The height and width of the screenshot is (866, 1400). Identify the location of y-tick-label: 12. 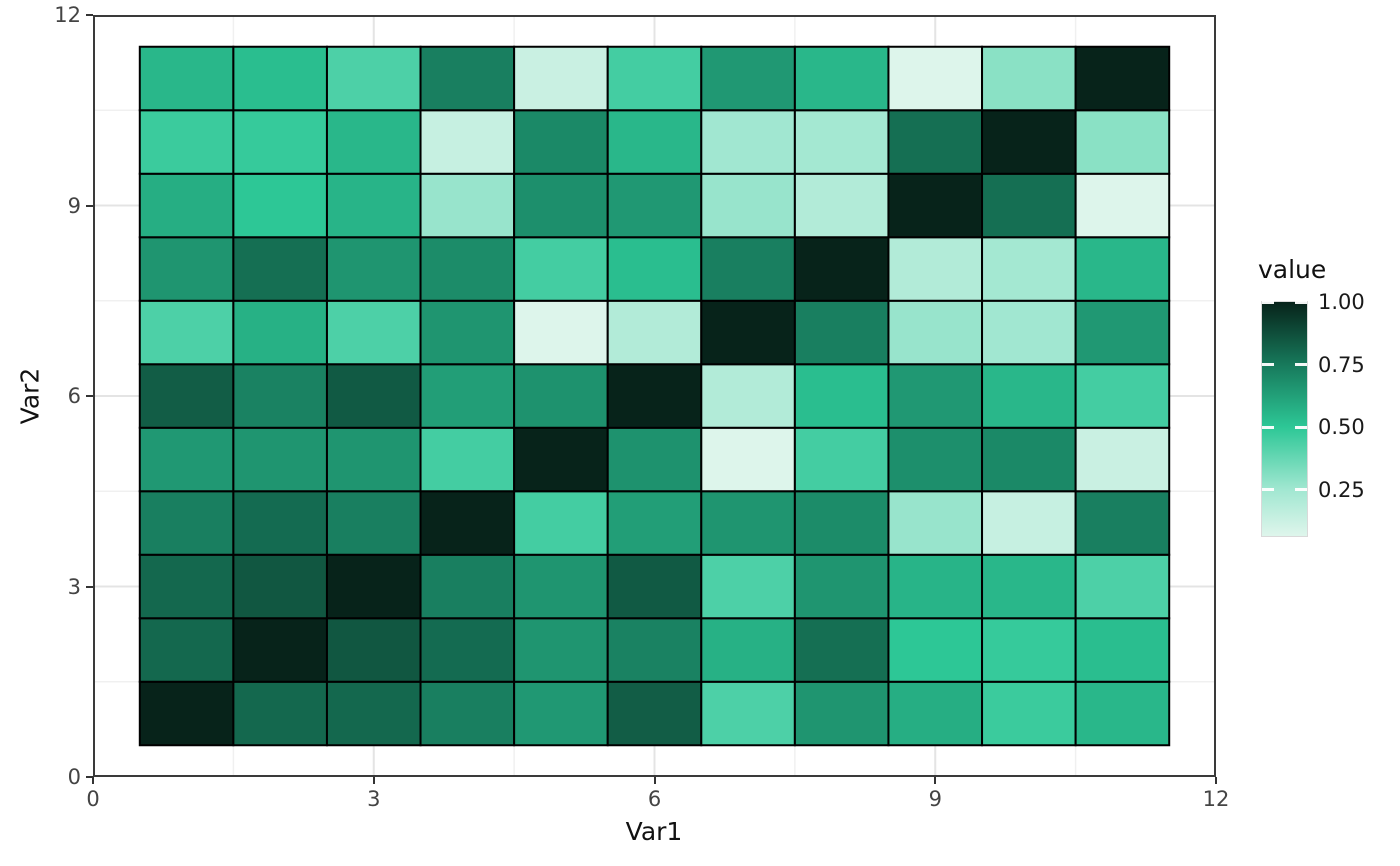
(67, 15).